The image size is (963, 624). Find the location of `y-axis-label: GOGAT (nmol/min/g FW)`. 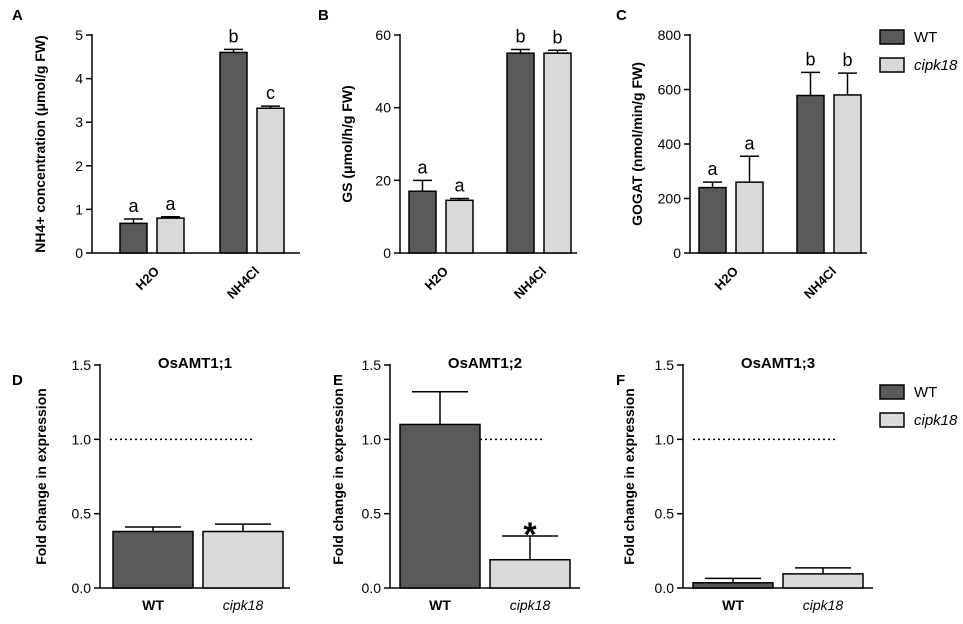

y-axis-label: GOGAT (nmol/min/g FW) is located at coordinates (637, 144).